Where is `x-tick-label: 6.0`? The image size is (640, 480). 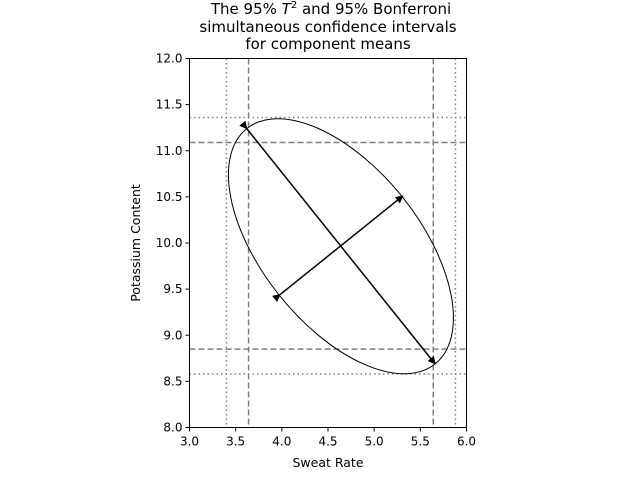
x-tick-label: 6.0 is located at coordinates (466, 442).